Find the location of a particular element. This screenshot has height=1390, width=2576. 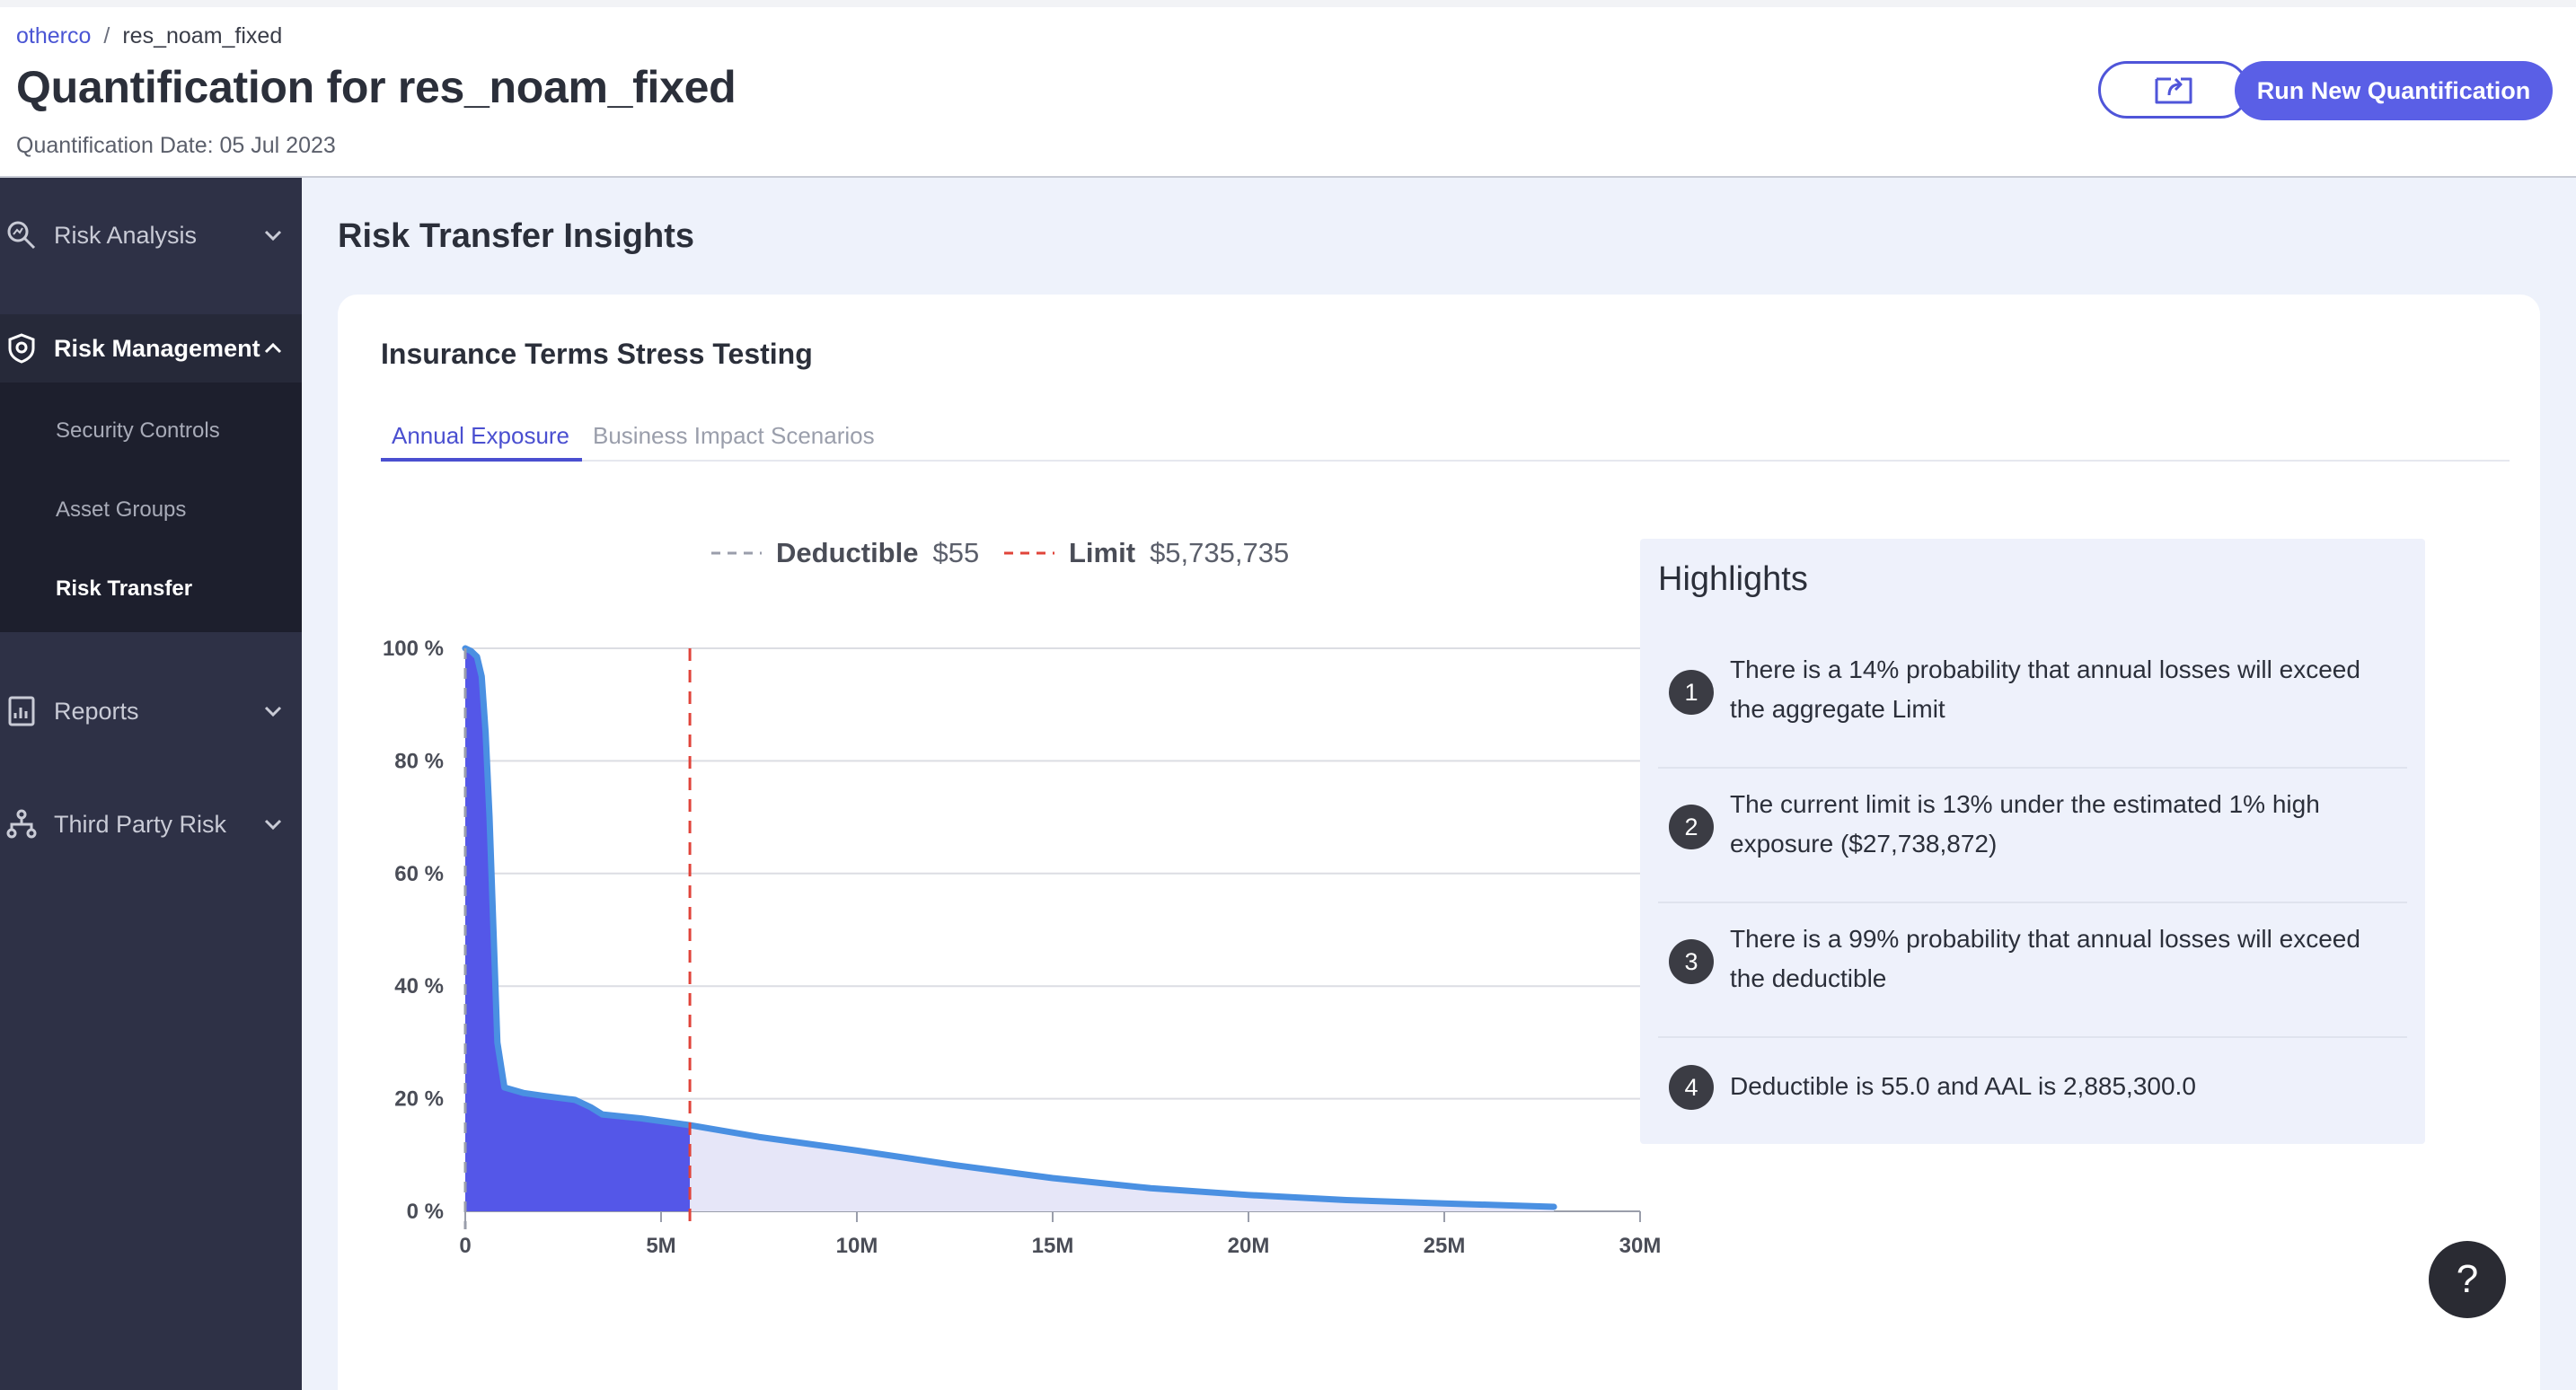

sidebar-subitem-asset-groups: Asset Groups is located at coordinates (121, 510).